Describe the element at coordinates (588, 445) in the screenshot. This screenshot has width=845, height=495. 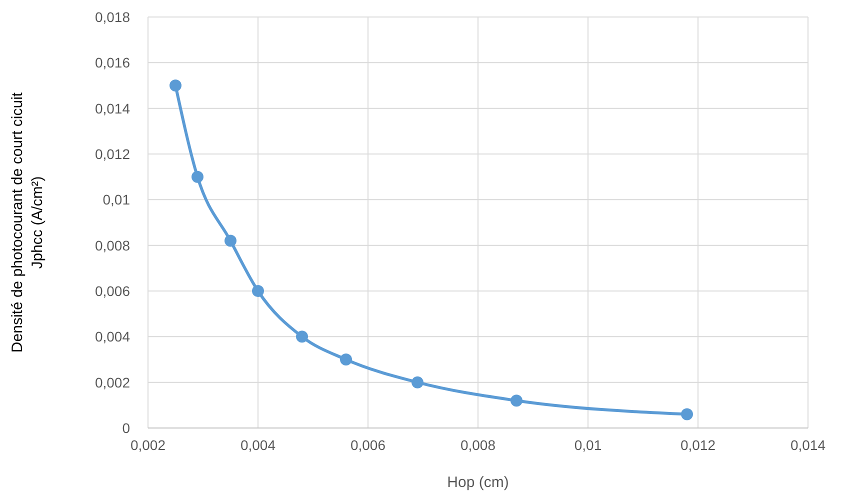
I see `x-tick-label: 0,01` at that location.